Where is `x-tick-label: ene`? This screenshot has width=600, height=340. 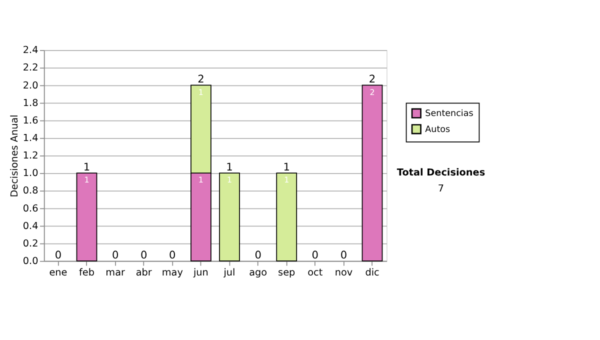 x-tick-label: ene is located at coordinates (58, 272).